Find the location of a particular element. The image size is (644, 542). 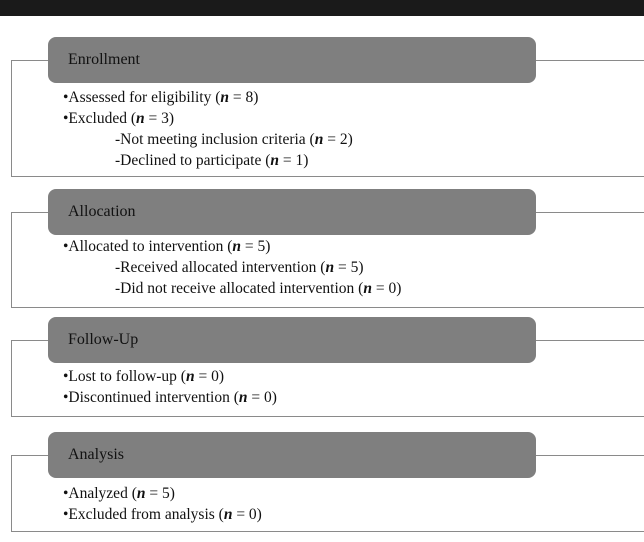

allocation-item-received: -Received allocated intervention (n = 5) is located at coordinates (239, 267).